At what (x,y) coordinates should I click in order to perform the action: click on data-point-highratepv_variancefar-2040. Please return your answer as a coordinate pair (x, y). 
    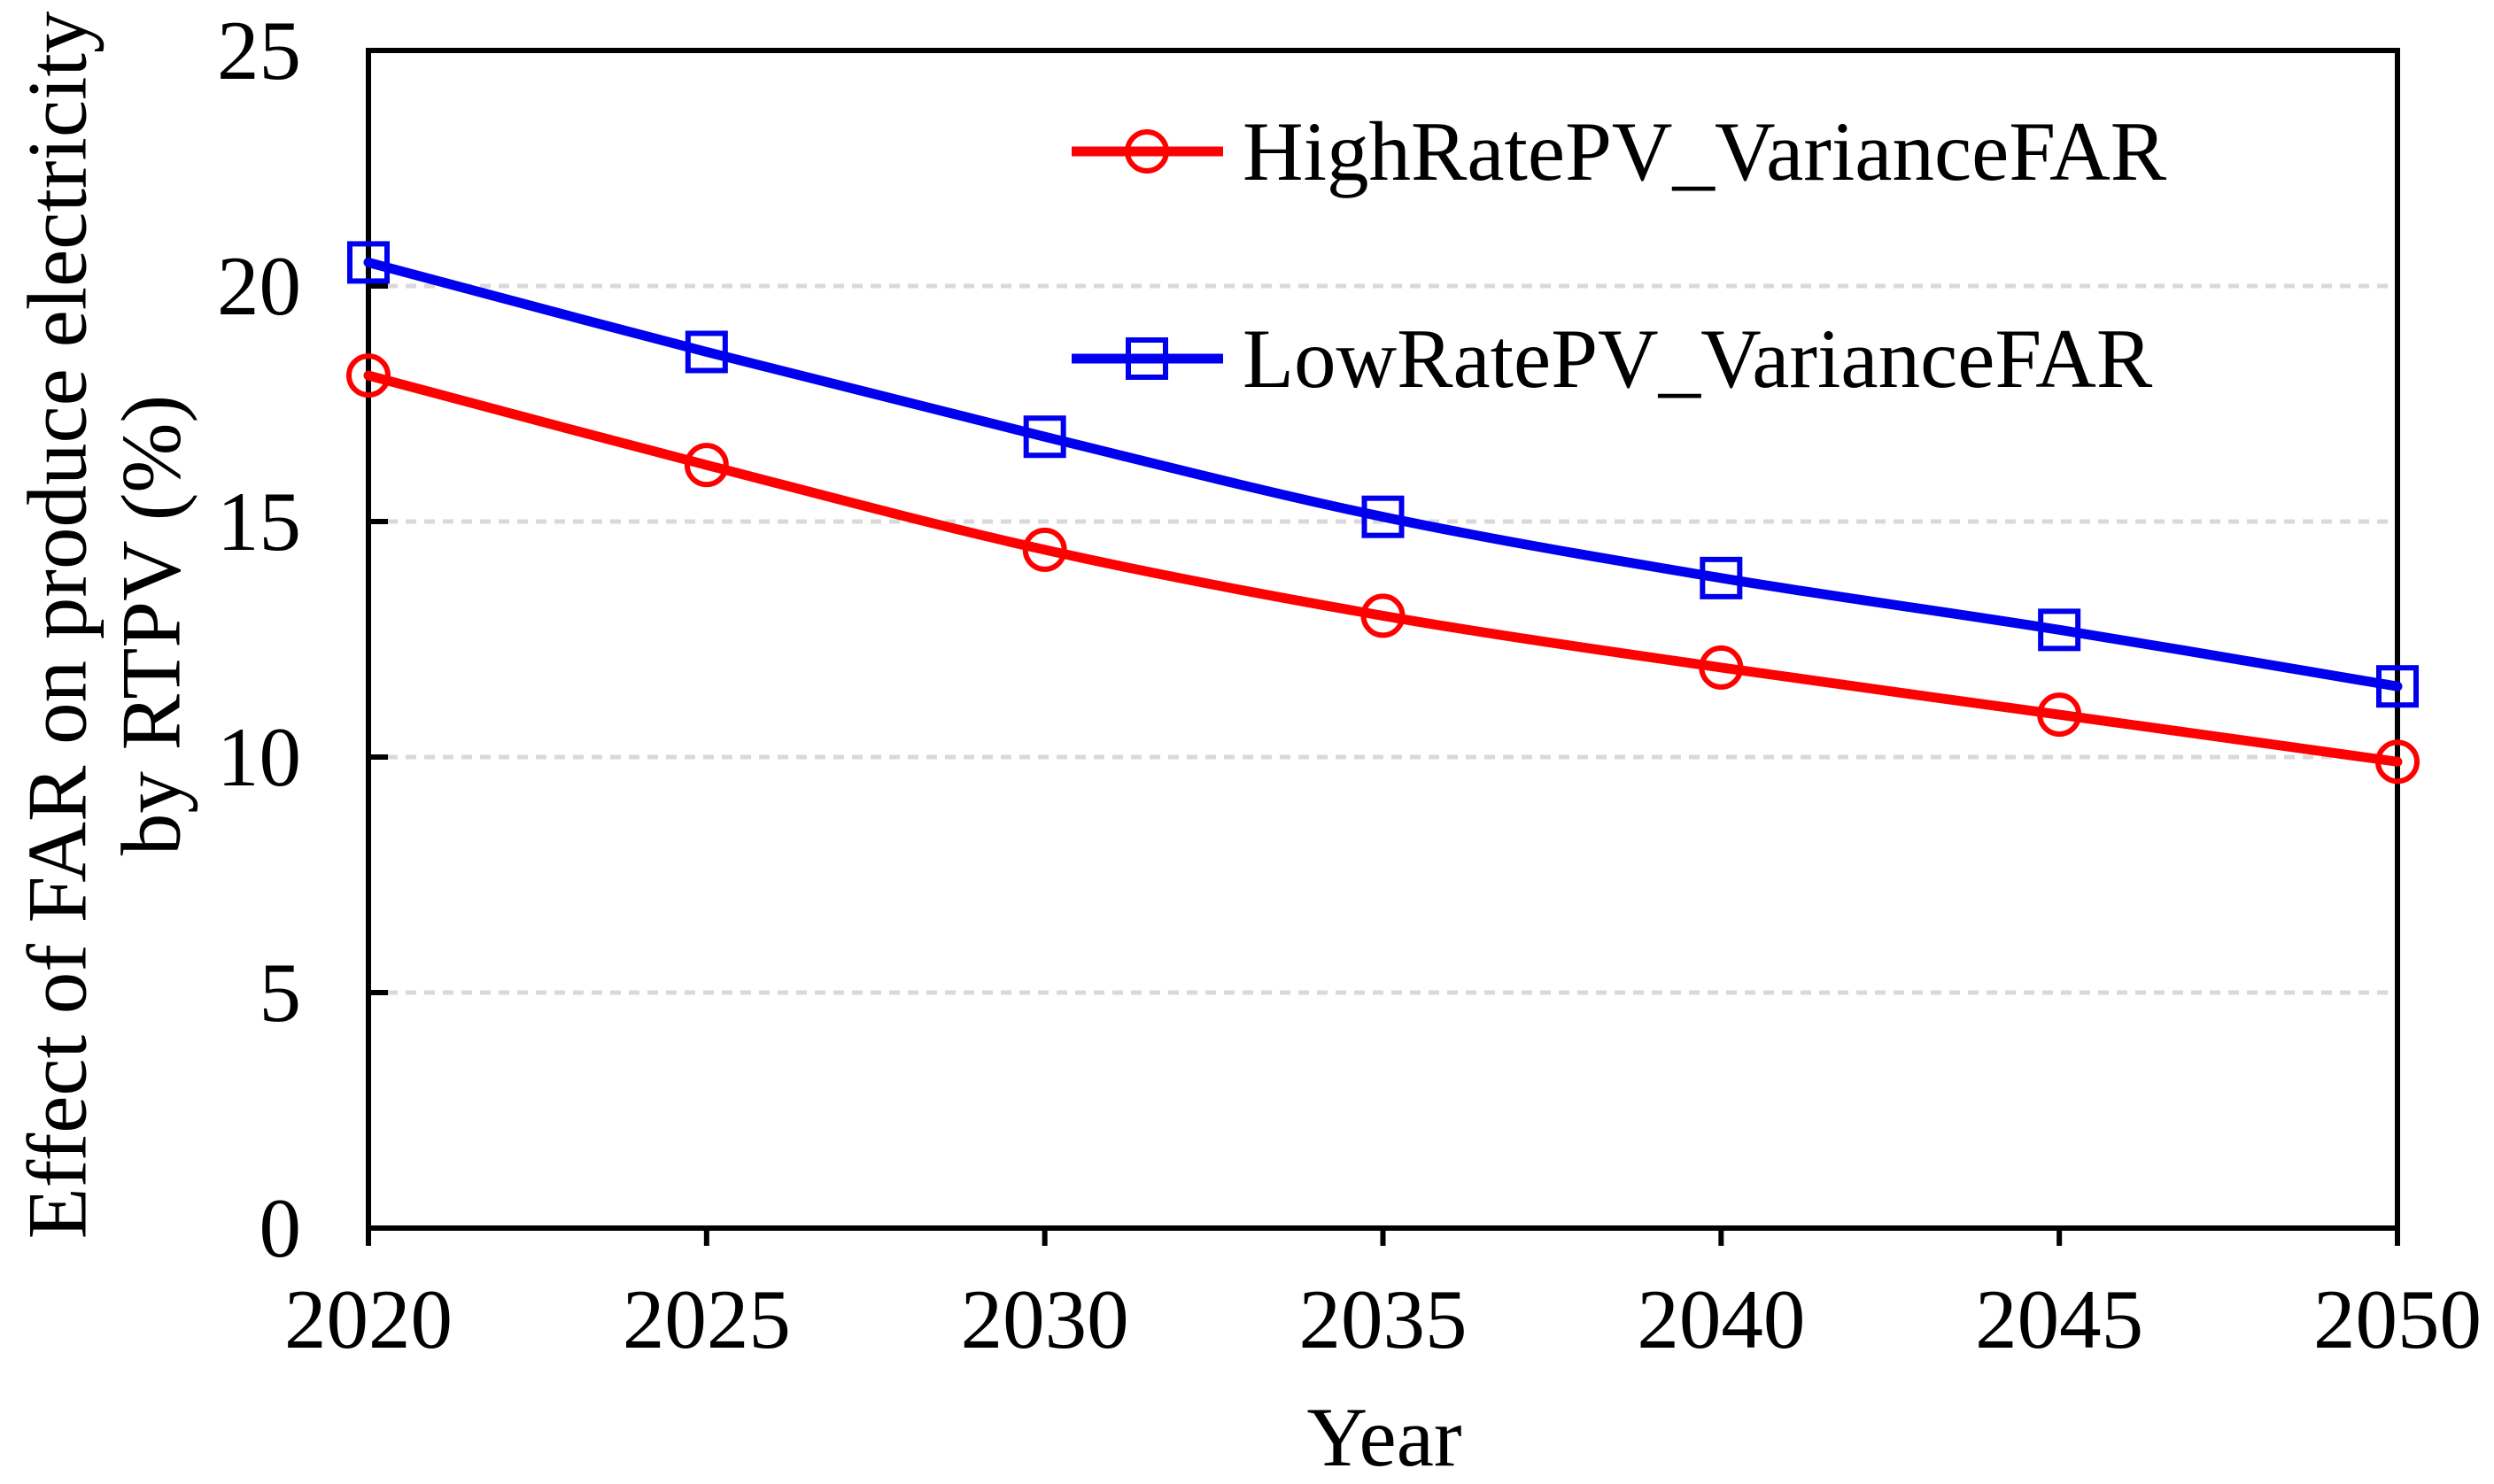
    Looking at the image, I should click on (1721, 667).